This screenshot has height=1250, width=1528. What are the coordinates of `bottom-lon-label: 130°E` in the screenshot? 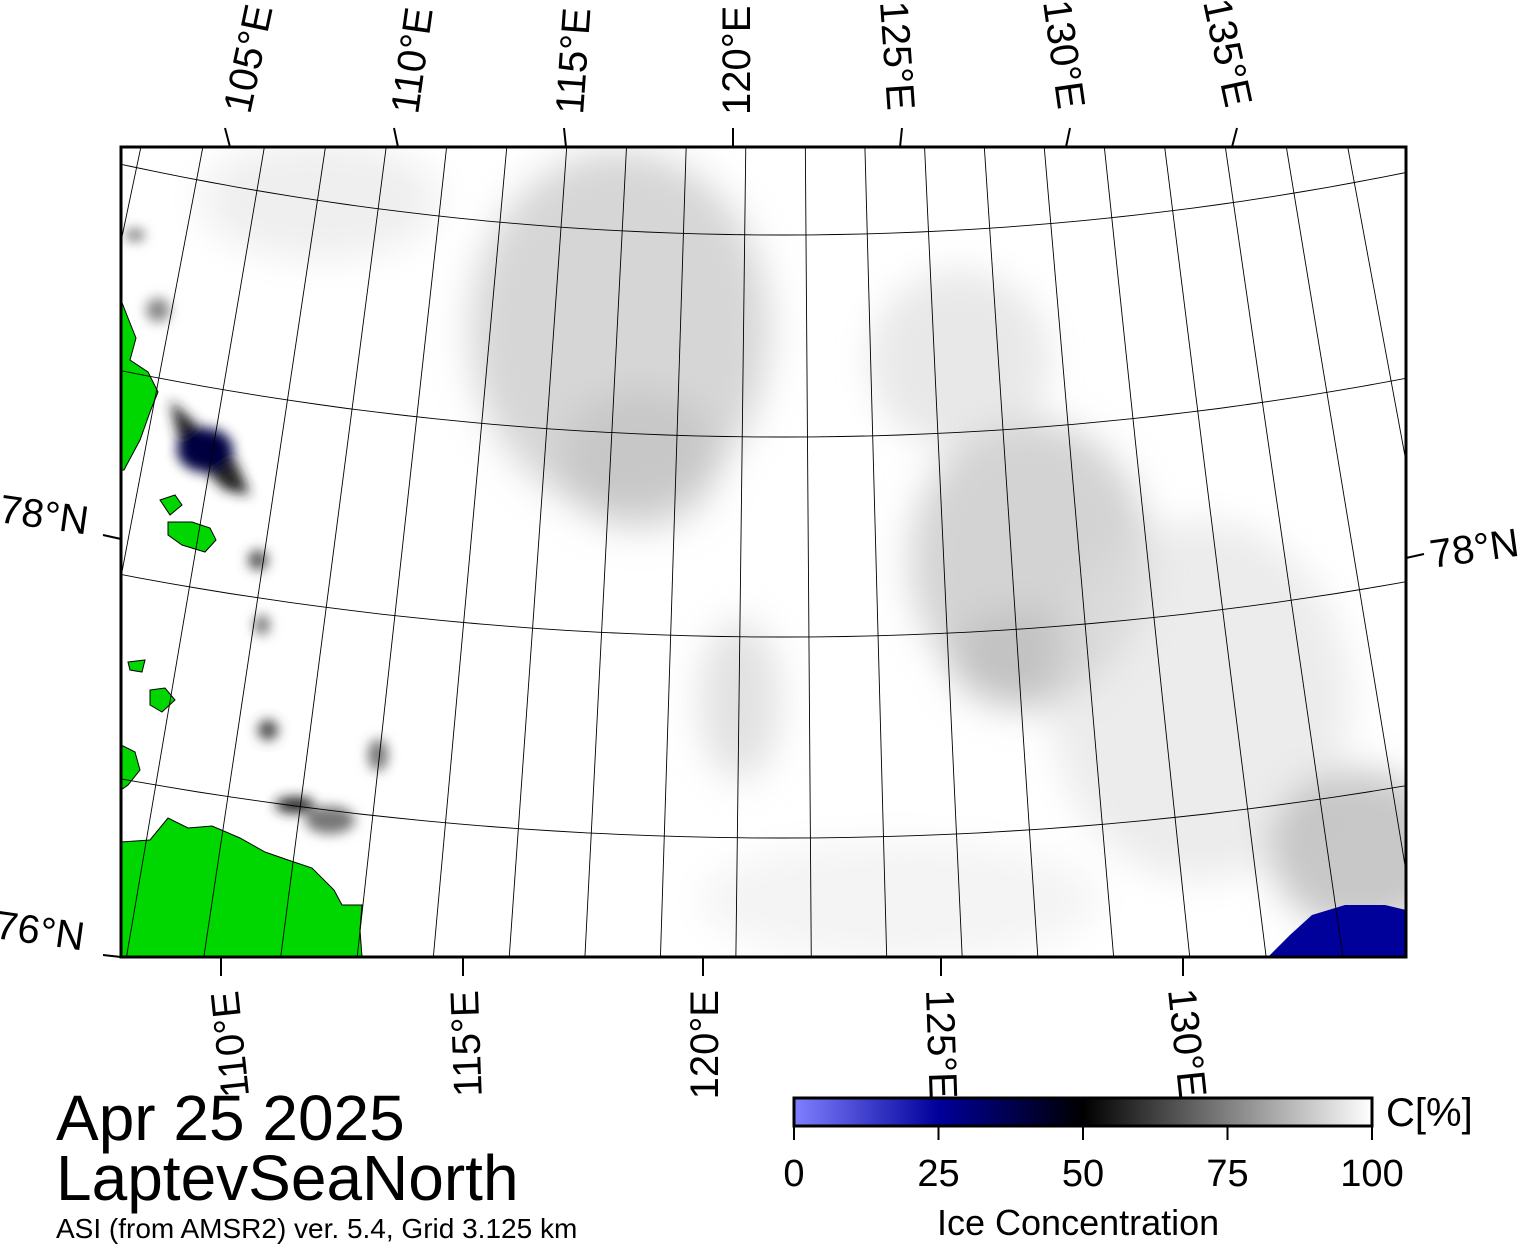 It's located at (1186, 1042).